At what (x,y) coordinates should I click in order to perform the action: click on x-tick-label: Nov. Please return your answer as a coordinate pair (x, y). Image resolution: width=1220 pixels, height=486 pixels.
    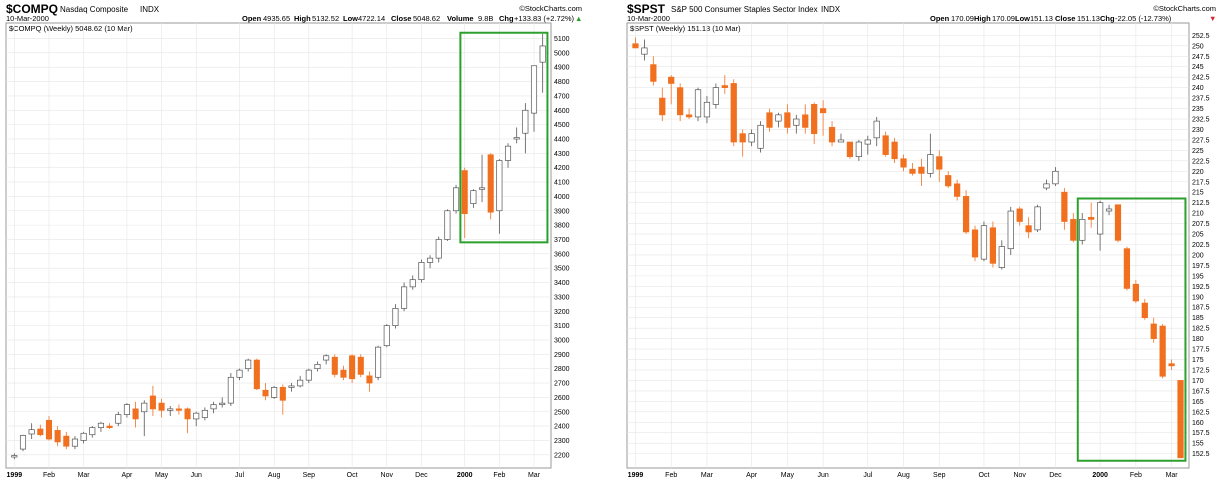
    Looking at the image, I should click on (1019, 475).